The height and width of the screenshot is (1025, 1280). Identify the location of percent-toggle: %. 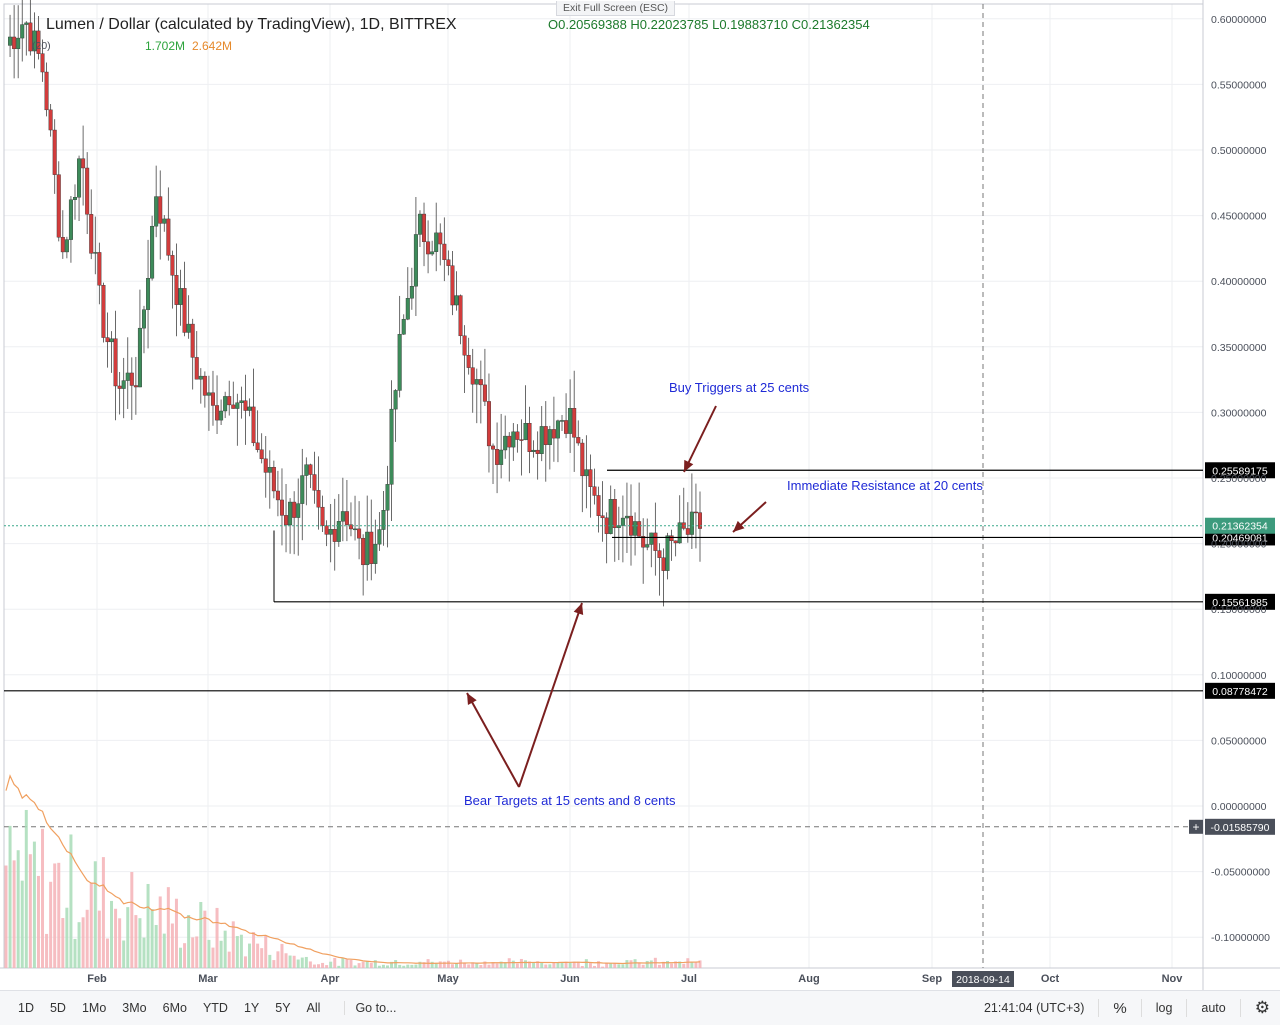
(1120, 1008).